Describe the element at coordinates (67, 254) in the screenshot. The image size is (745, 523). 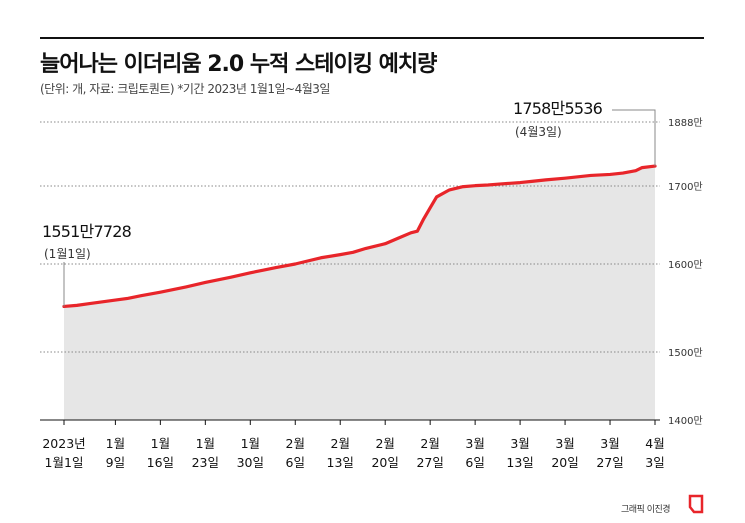
I see `annotation-start-date: (1월1일)` at that location.